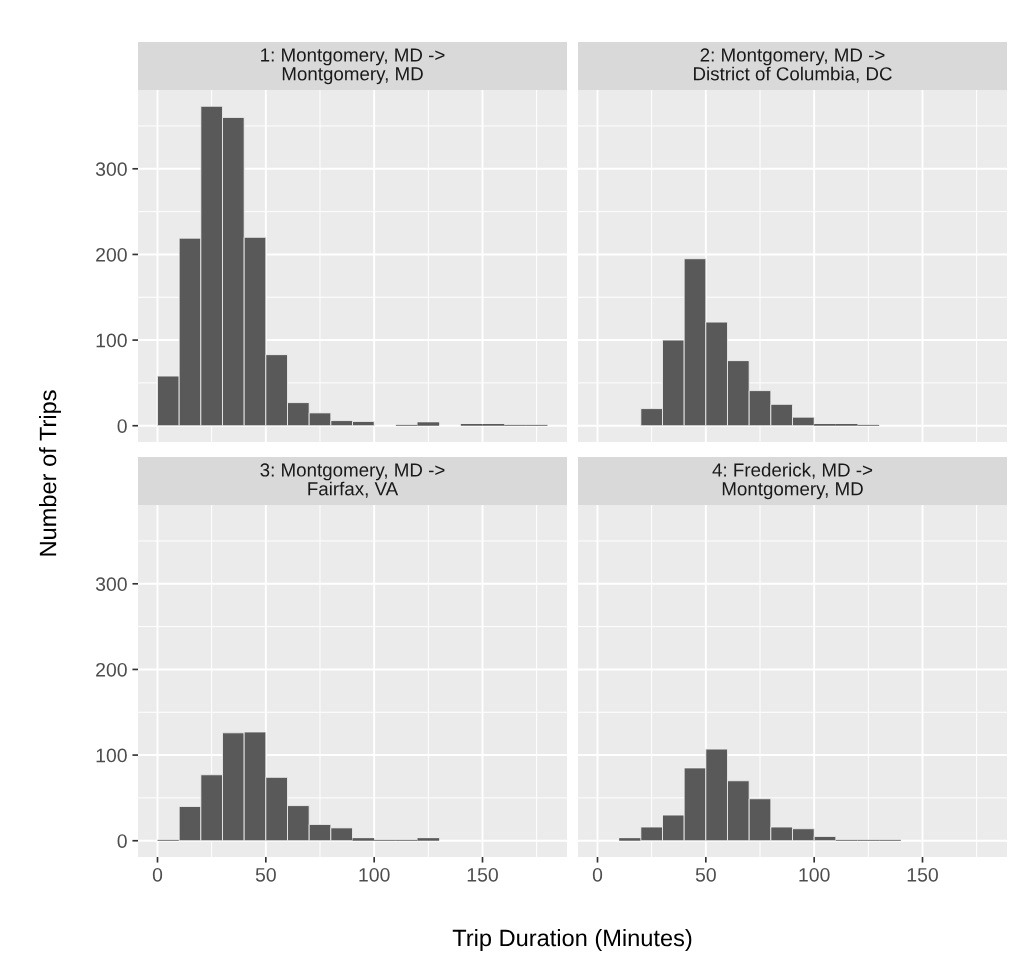 This screenshot has width=1012, height=960. Describe the element at coordinates (792, 481) in the screenshot. I see `chart-title: 4: Frederick, MD -> Montgomery, MD` at that location.